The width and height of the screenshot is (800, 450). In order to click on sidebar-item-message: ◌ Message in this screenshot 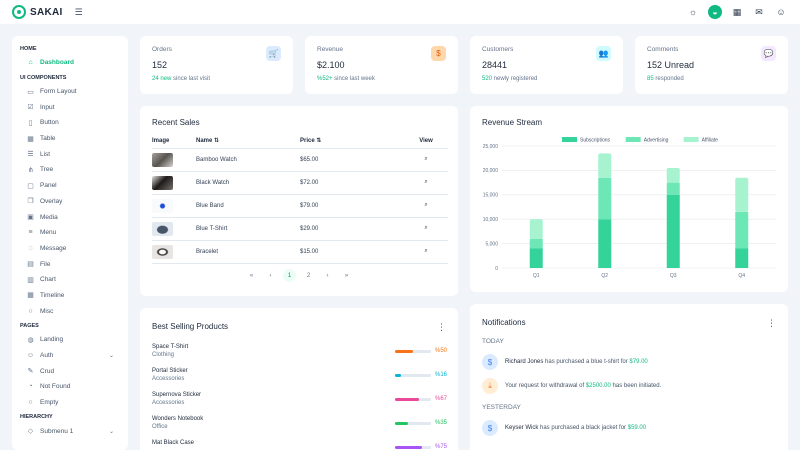, I will do `click(70, 249)`.